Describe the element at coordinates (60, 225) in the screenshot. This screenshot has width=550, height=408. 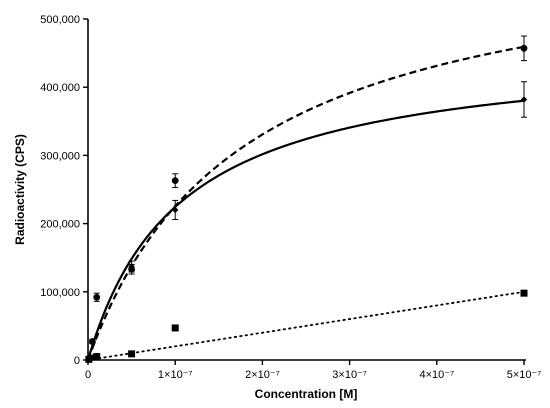
I see `y-tick-label: 200,000` at that location.